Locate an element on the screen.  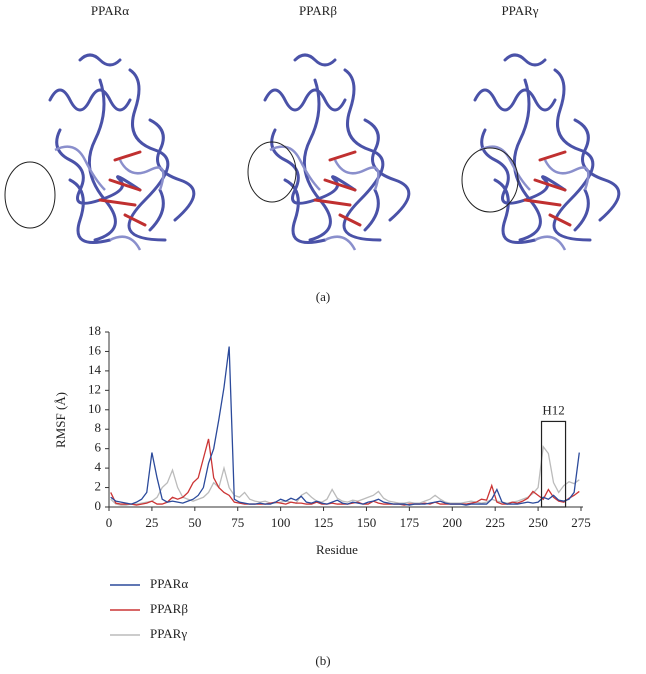
x-tick-label: 200 is located at coordinates (453, 522).